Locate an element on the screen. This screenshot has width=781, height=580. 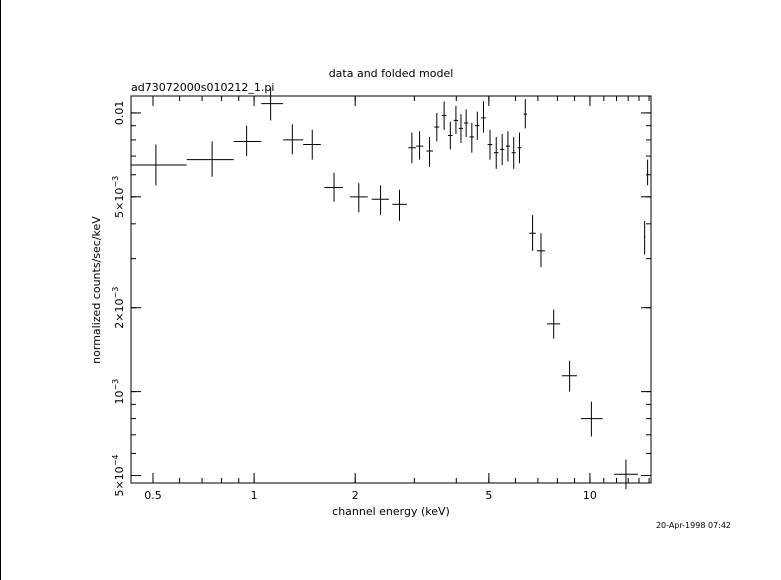
x-axis-label: channel energy (keV) is located at coordinates (391, 511).